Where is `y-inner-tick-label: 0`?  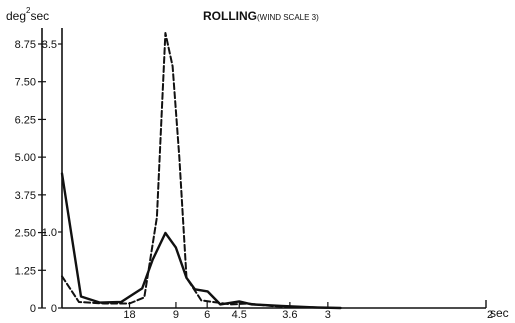 y-inner-tick-label: 0 is located at coordinates (54, 309).